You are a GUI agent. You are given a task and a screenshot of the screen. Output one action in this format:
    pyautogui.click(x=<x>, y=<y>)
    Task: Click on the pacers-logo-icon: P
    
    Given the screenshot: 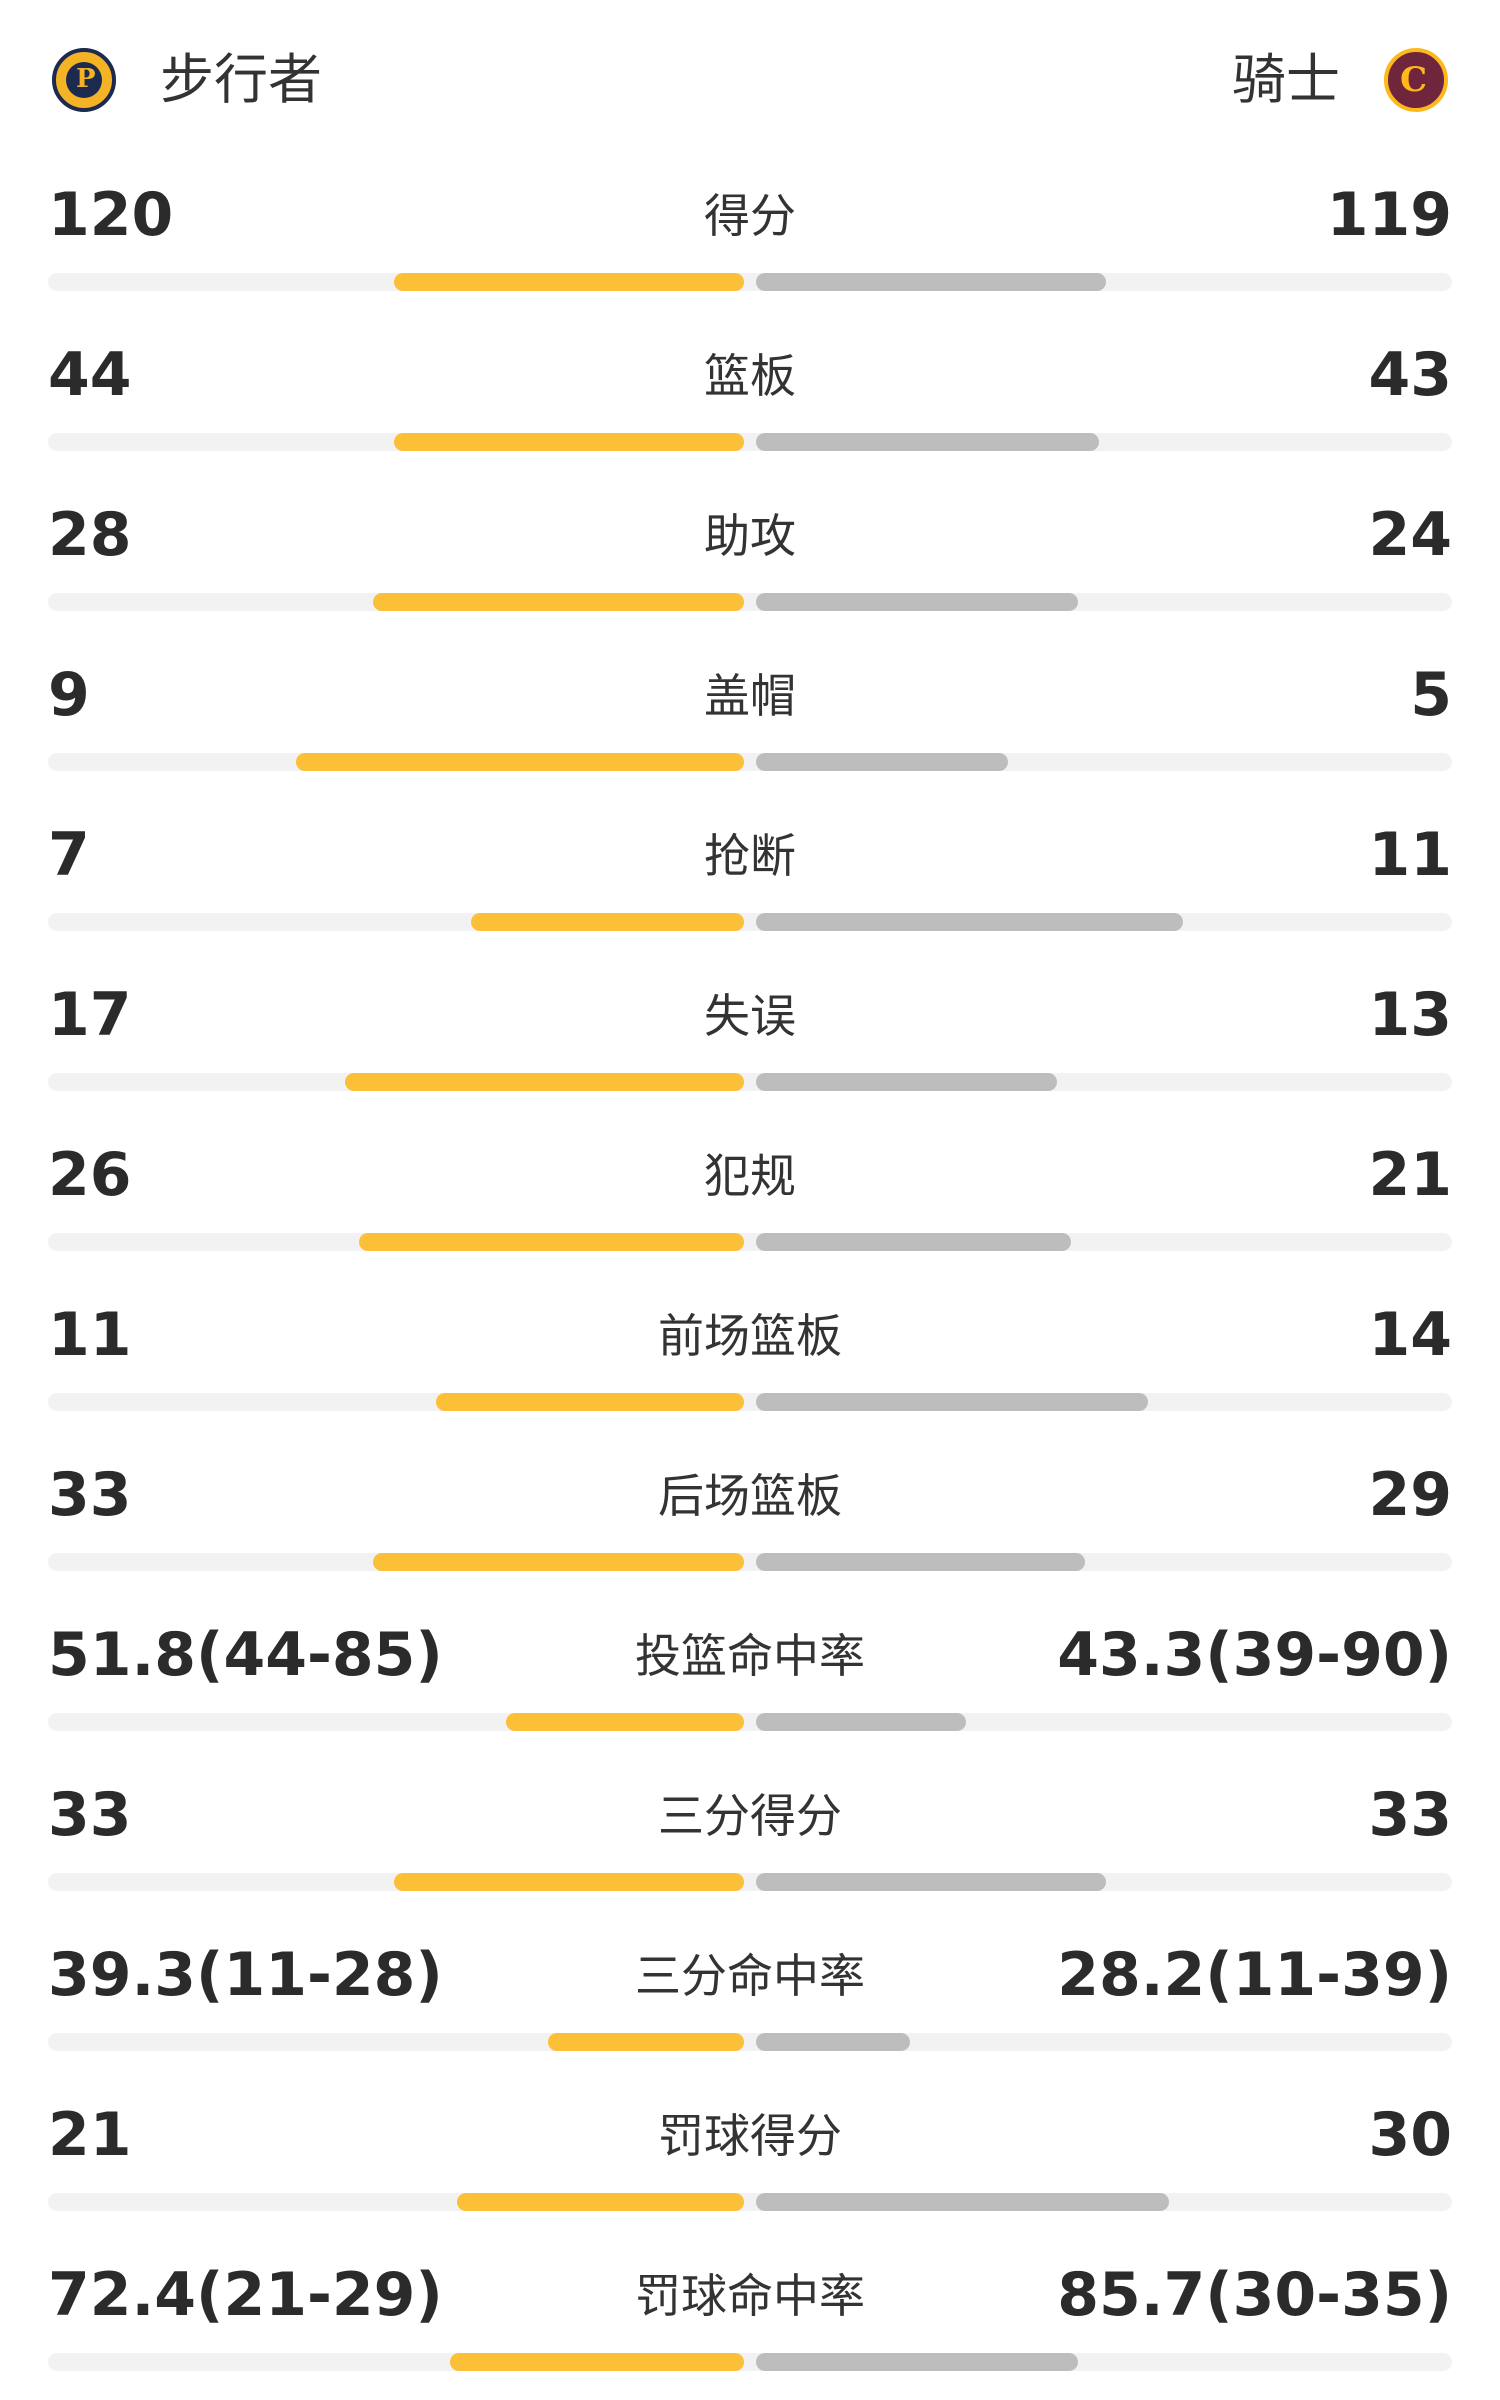 What is the action you would take?
    pyautogui.click(x=84, y=80)
    